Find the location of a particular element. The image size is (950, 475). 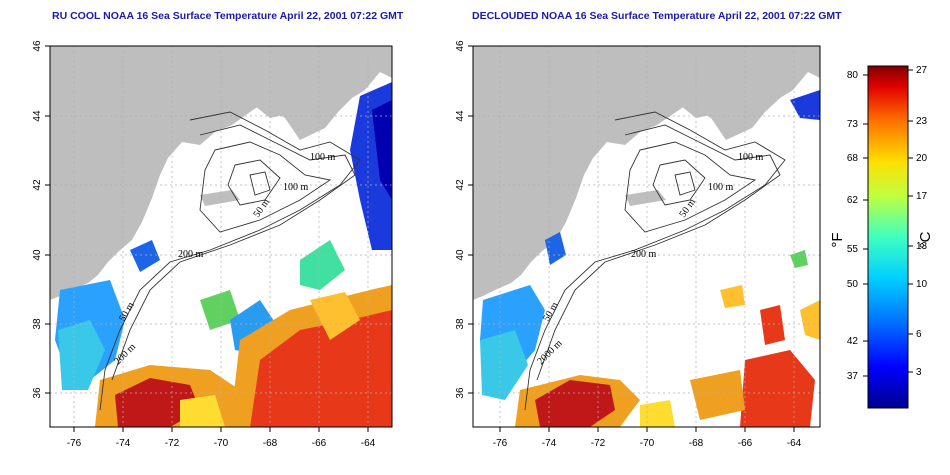

fahrenheit-tick: 80 is located at coordinates (853, 75).